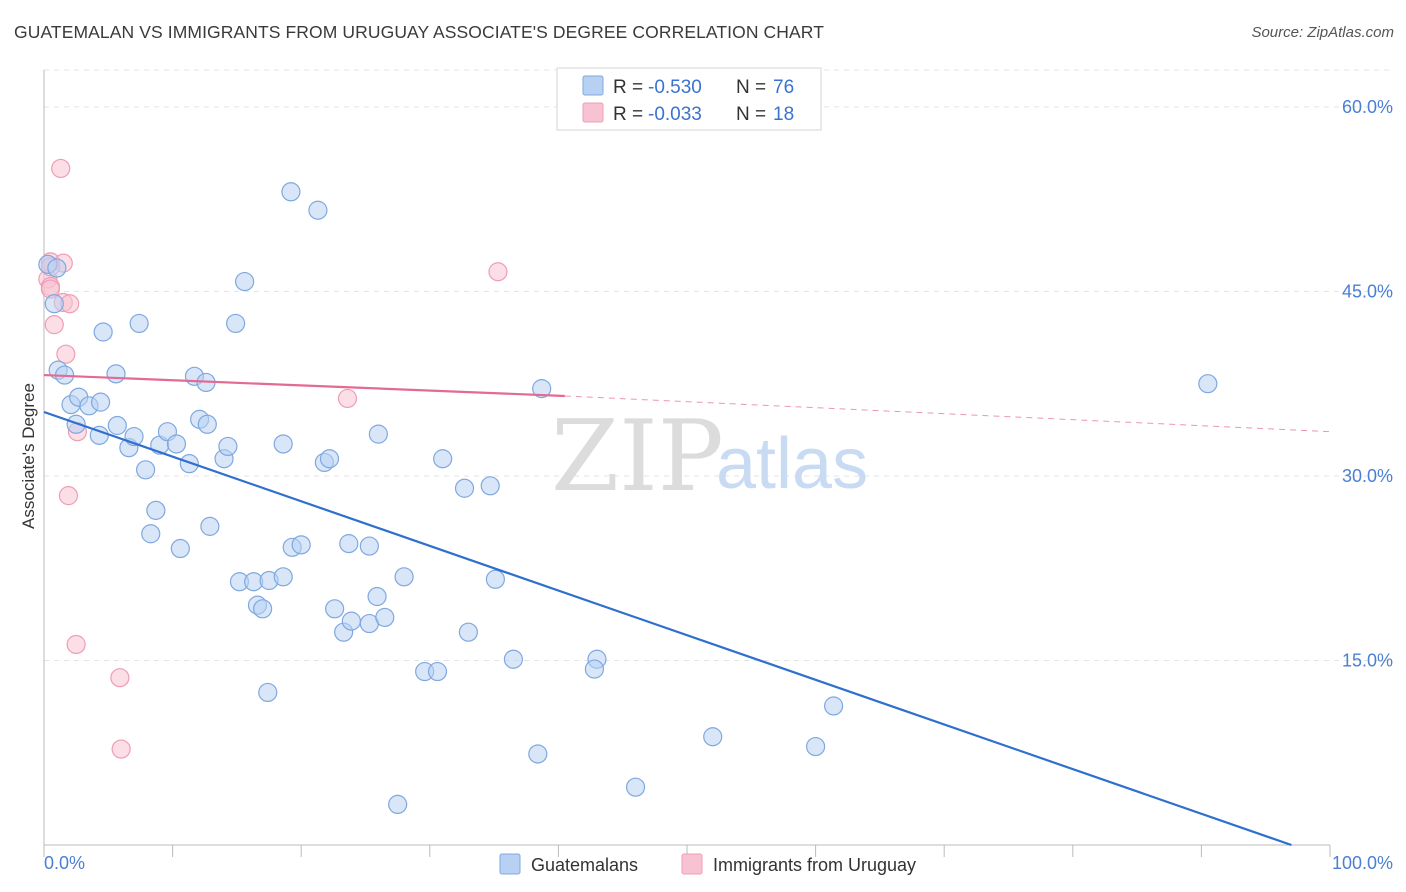 This screenshot has height=892, width=1406. Describe the element at coordinates (1367, 660) in the screenshot. I see `y-tick-label: 15.0%` at that location.